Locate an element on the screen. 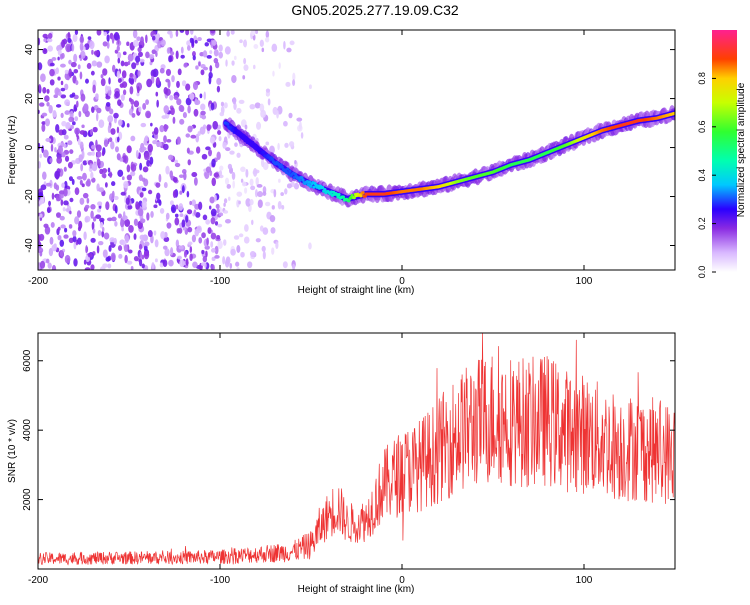 The height and width of the screenshot is (605, 750). y-tick-label: 20 is located at coordinates (29, 99).